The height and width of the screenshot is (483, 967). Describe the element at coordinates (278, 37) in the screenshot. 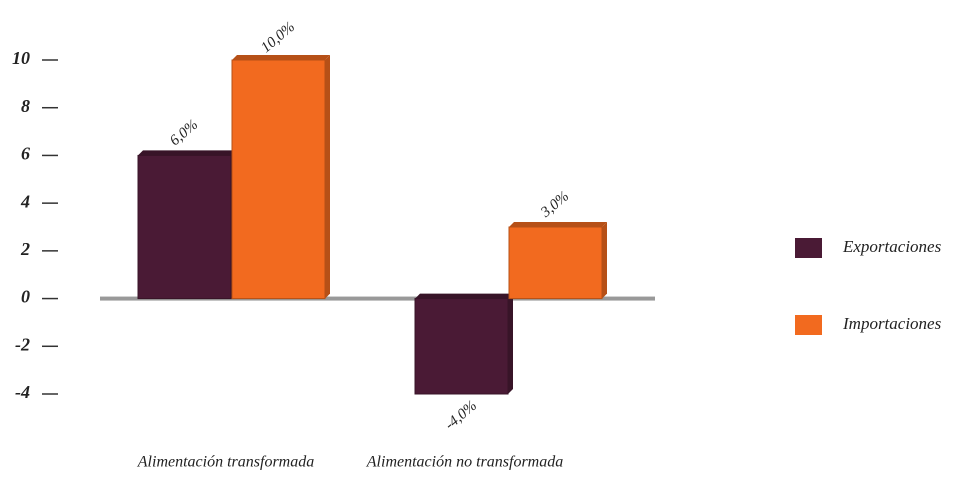

I see `value-label: 10,0%` at that location.